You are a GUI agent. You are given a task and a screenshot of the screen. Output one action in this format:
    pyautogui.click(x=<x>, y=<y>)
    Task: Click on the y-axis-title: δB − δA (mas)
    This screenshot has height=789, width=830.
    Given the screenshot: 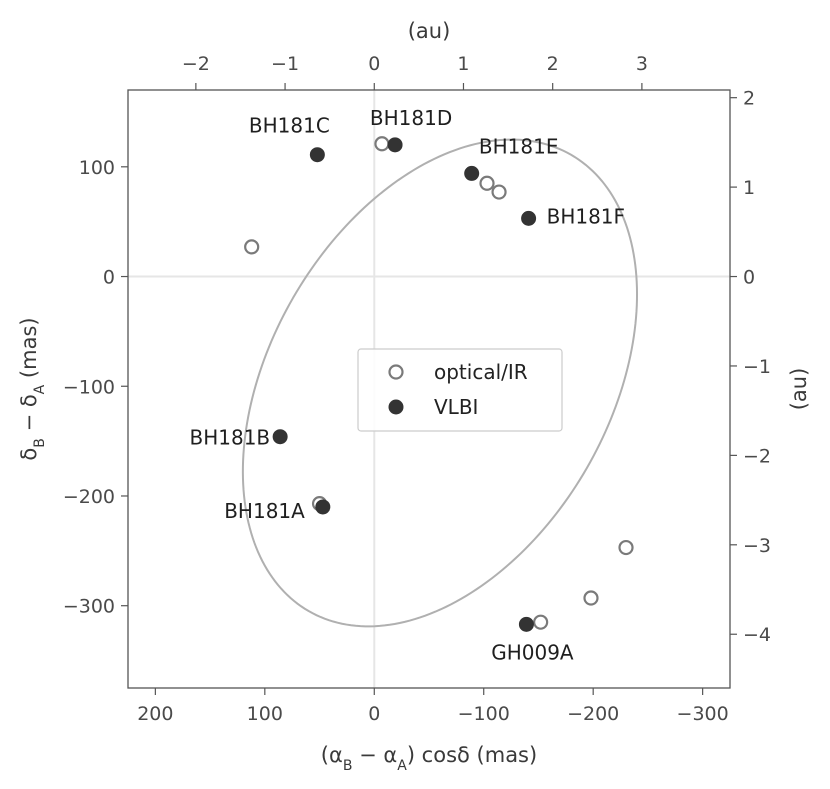 What is the action you would take?
    pyautogui.click(x=32, y=388)
    